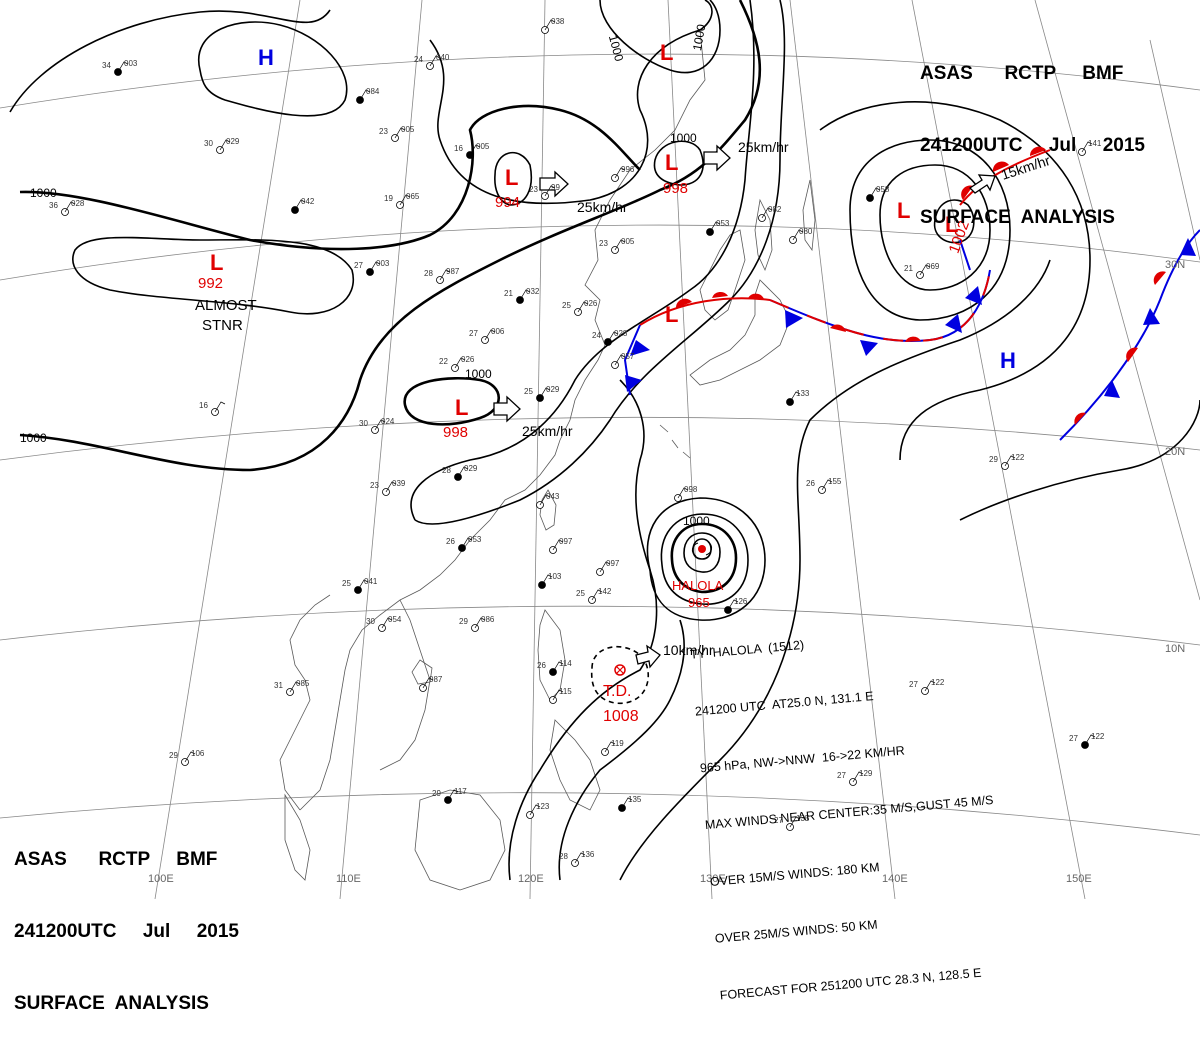  What do you see at coordinates (802, 759) in the screenshot?
I see `typhoon-info-line: 965 hPa, NW->NNW 16->22 KM/HR` at bounding box center [802, 759].